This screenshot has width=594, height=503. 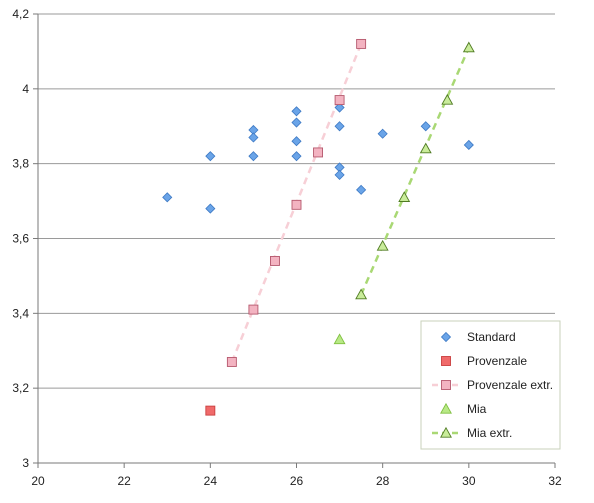 I want to click on legend-label: Mia, so click(x=477, y=409).